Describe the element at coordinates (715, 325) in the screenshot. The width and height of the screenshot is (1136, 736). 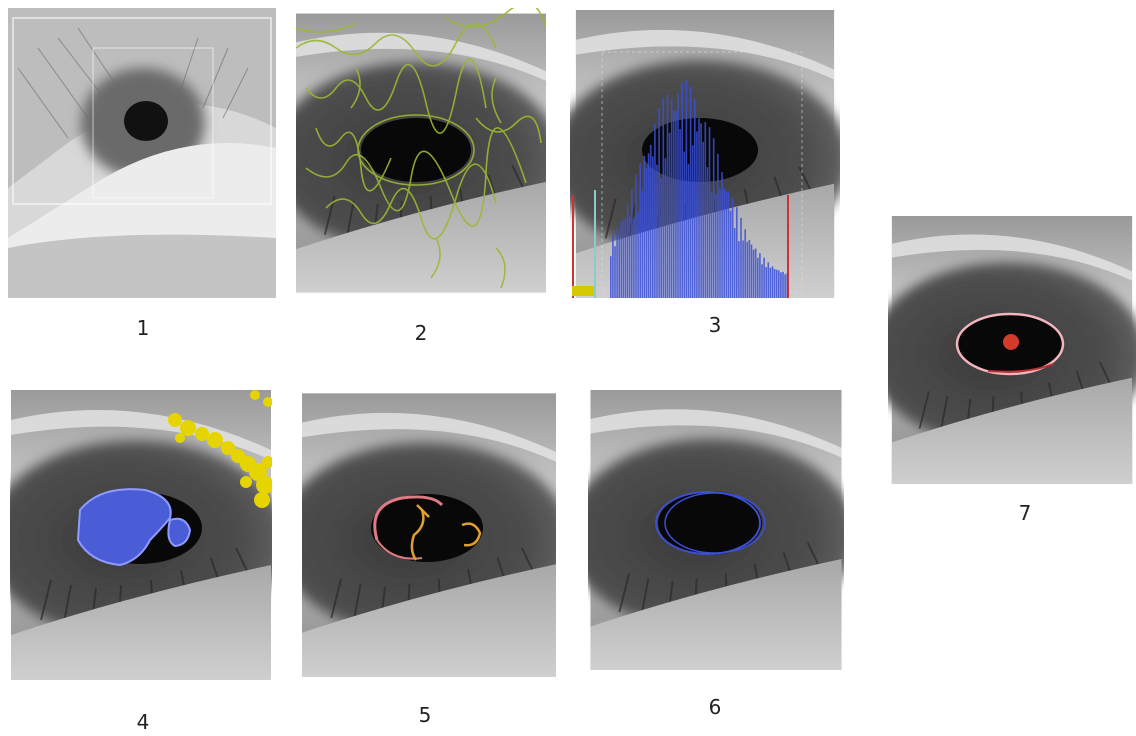
I see `panel-label: 3` at that location.